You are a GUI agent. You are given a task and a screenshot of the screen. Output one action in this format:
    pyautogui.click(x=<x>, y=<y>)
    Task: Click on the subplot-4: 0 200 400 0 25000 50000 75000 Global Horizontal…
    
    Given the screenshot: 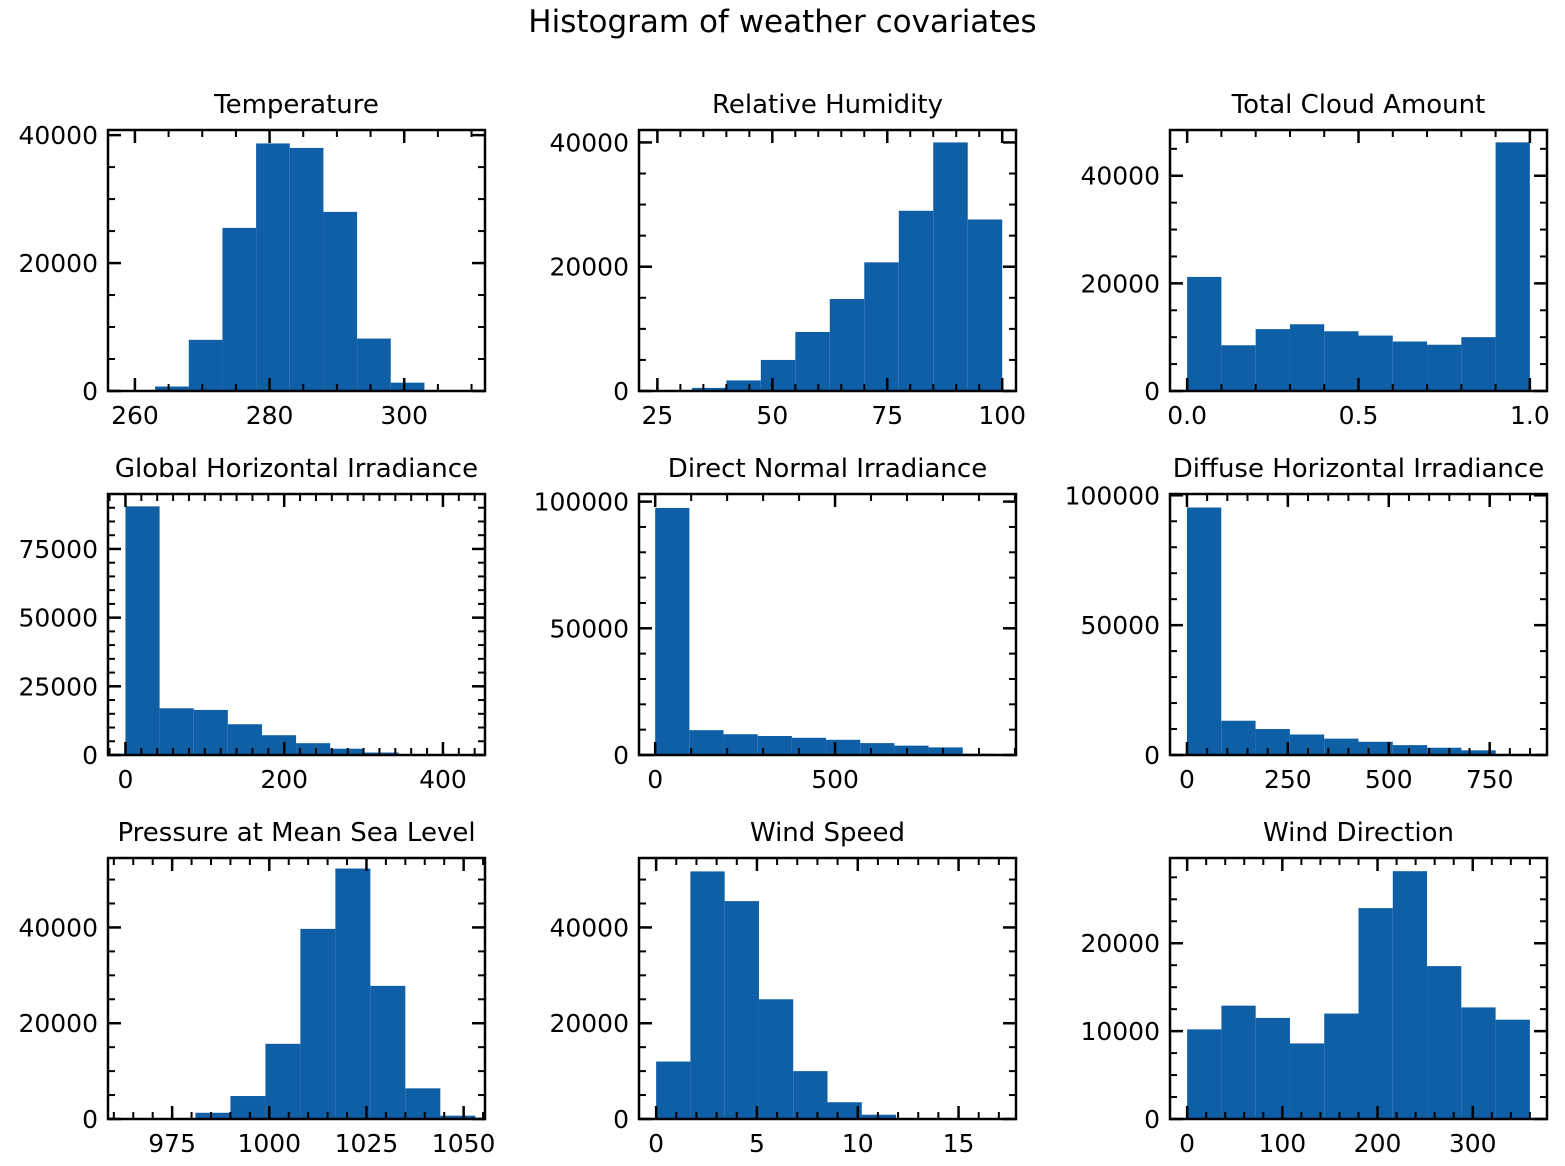 What is the action you would take?
    pyautogui.click(x=252, y=624)
    